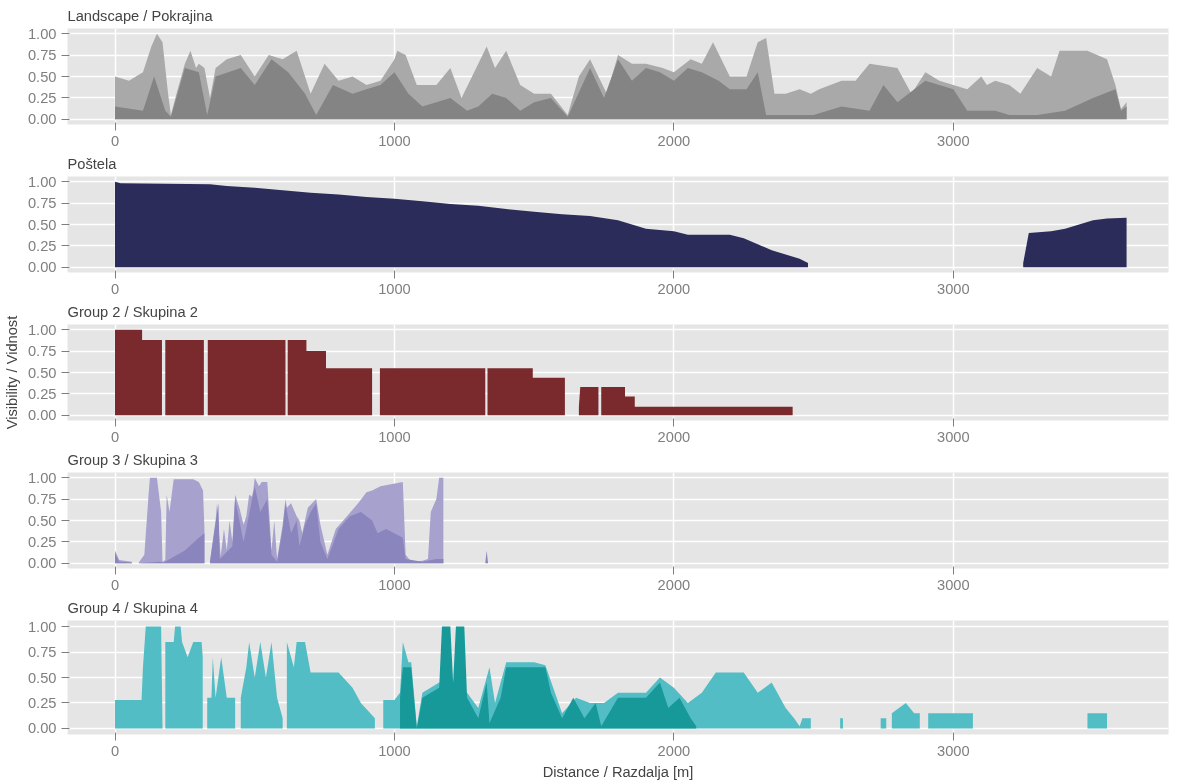 The image size is (1182, 784). What do you see at coordinates (92, 163) in the screenshot?
I see `chart-title: Poštela` at bounding box center [92, 163].